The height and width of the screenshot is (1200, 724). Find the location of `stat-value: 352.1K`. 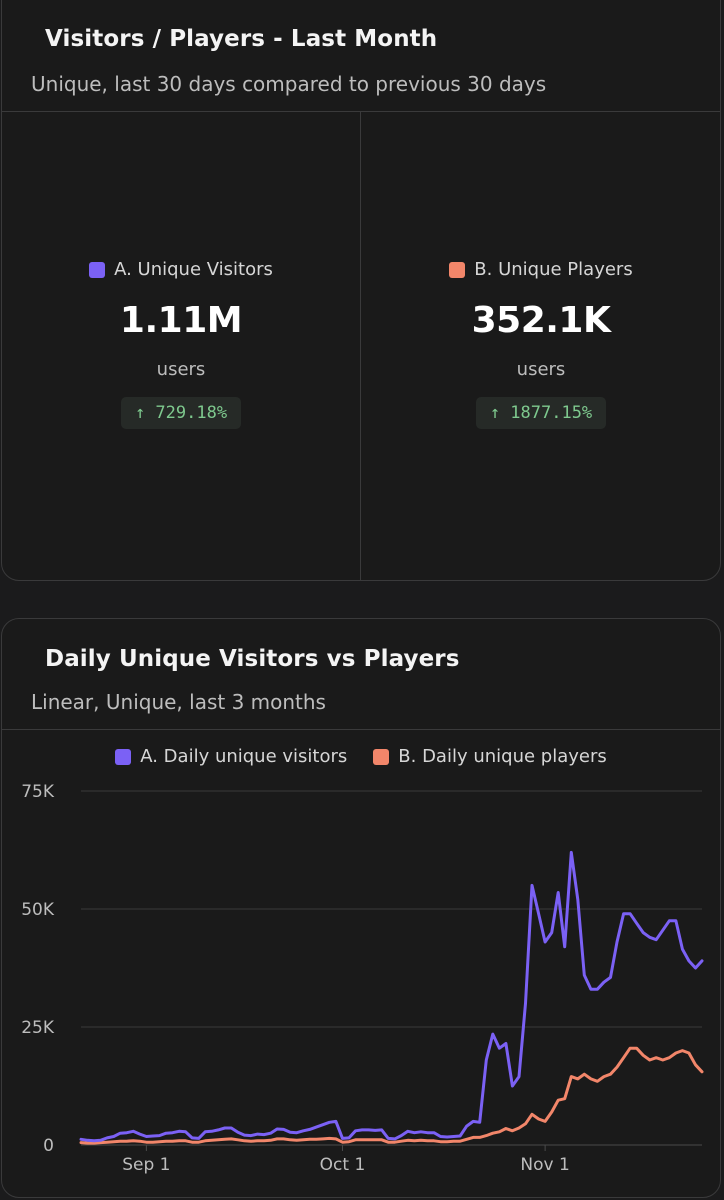

stat-value: 352.1K is located at coordinates (541, 320).